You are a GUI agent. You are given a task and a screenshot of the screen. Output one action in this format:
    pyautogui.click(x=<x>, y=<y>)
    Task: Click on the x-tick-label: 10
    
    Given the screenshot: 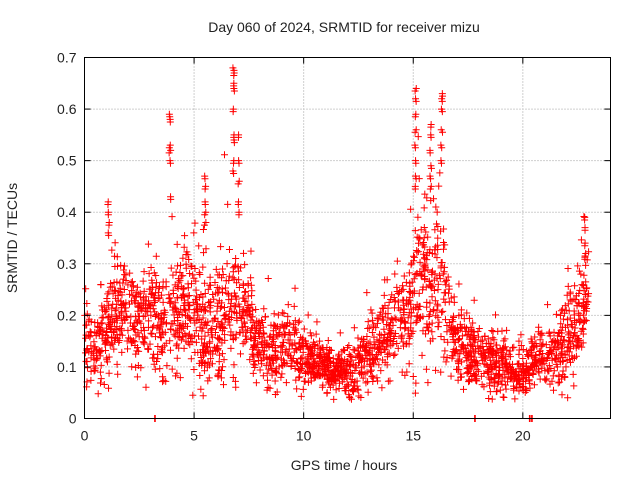 What is the action you would take?
    pyautogui.click(x=304, y=436)
    